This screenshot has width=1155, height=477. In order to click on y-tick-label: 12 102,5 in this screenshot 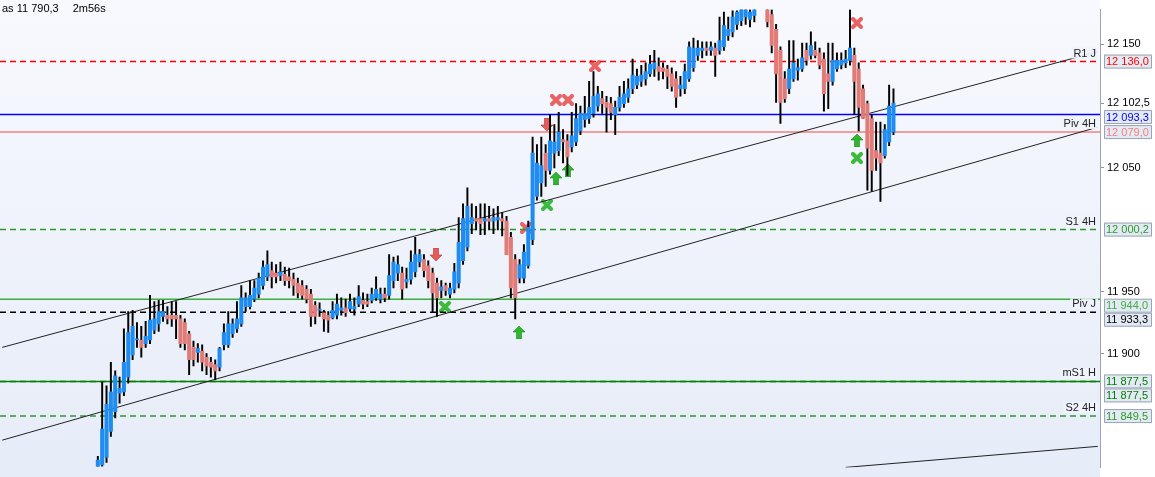, I will do `click(1128, 102)`.